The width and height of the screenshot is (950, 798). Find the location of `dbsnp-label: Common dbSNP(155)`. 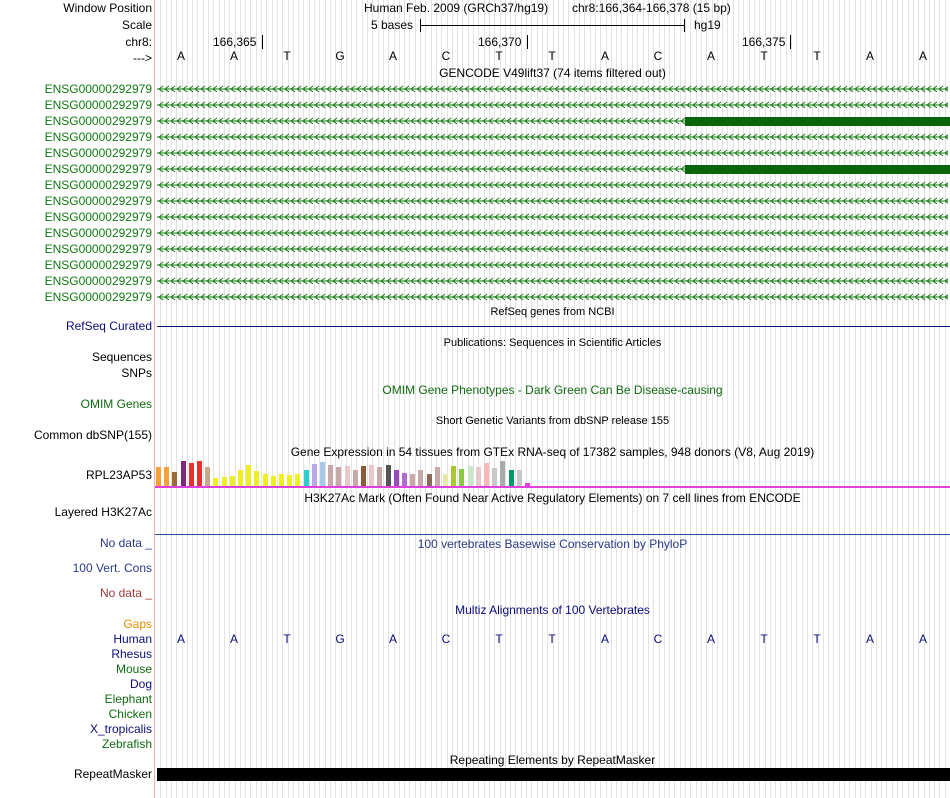

dbsnp-label: Common dbSNP(155) is located at coordinates (92, 435).